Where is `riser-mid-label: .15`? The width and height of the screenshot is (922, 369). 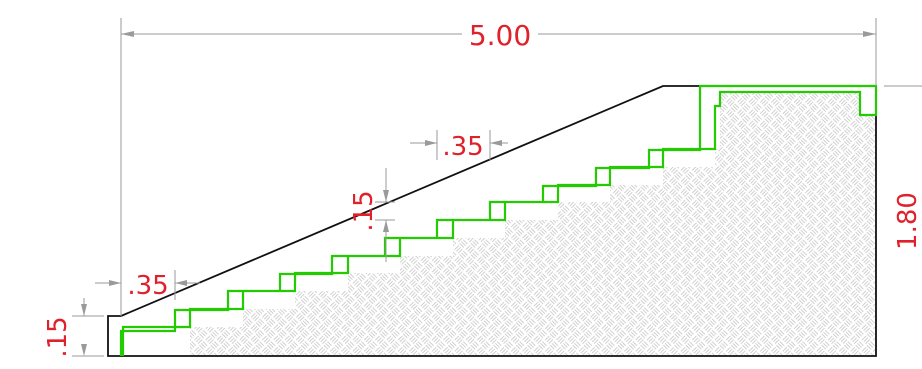
riser-mid-label: .15 is located at coordinates (364, 210).